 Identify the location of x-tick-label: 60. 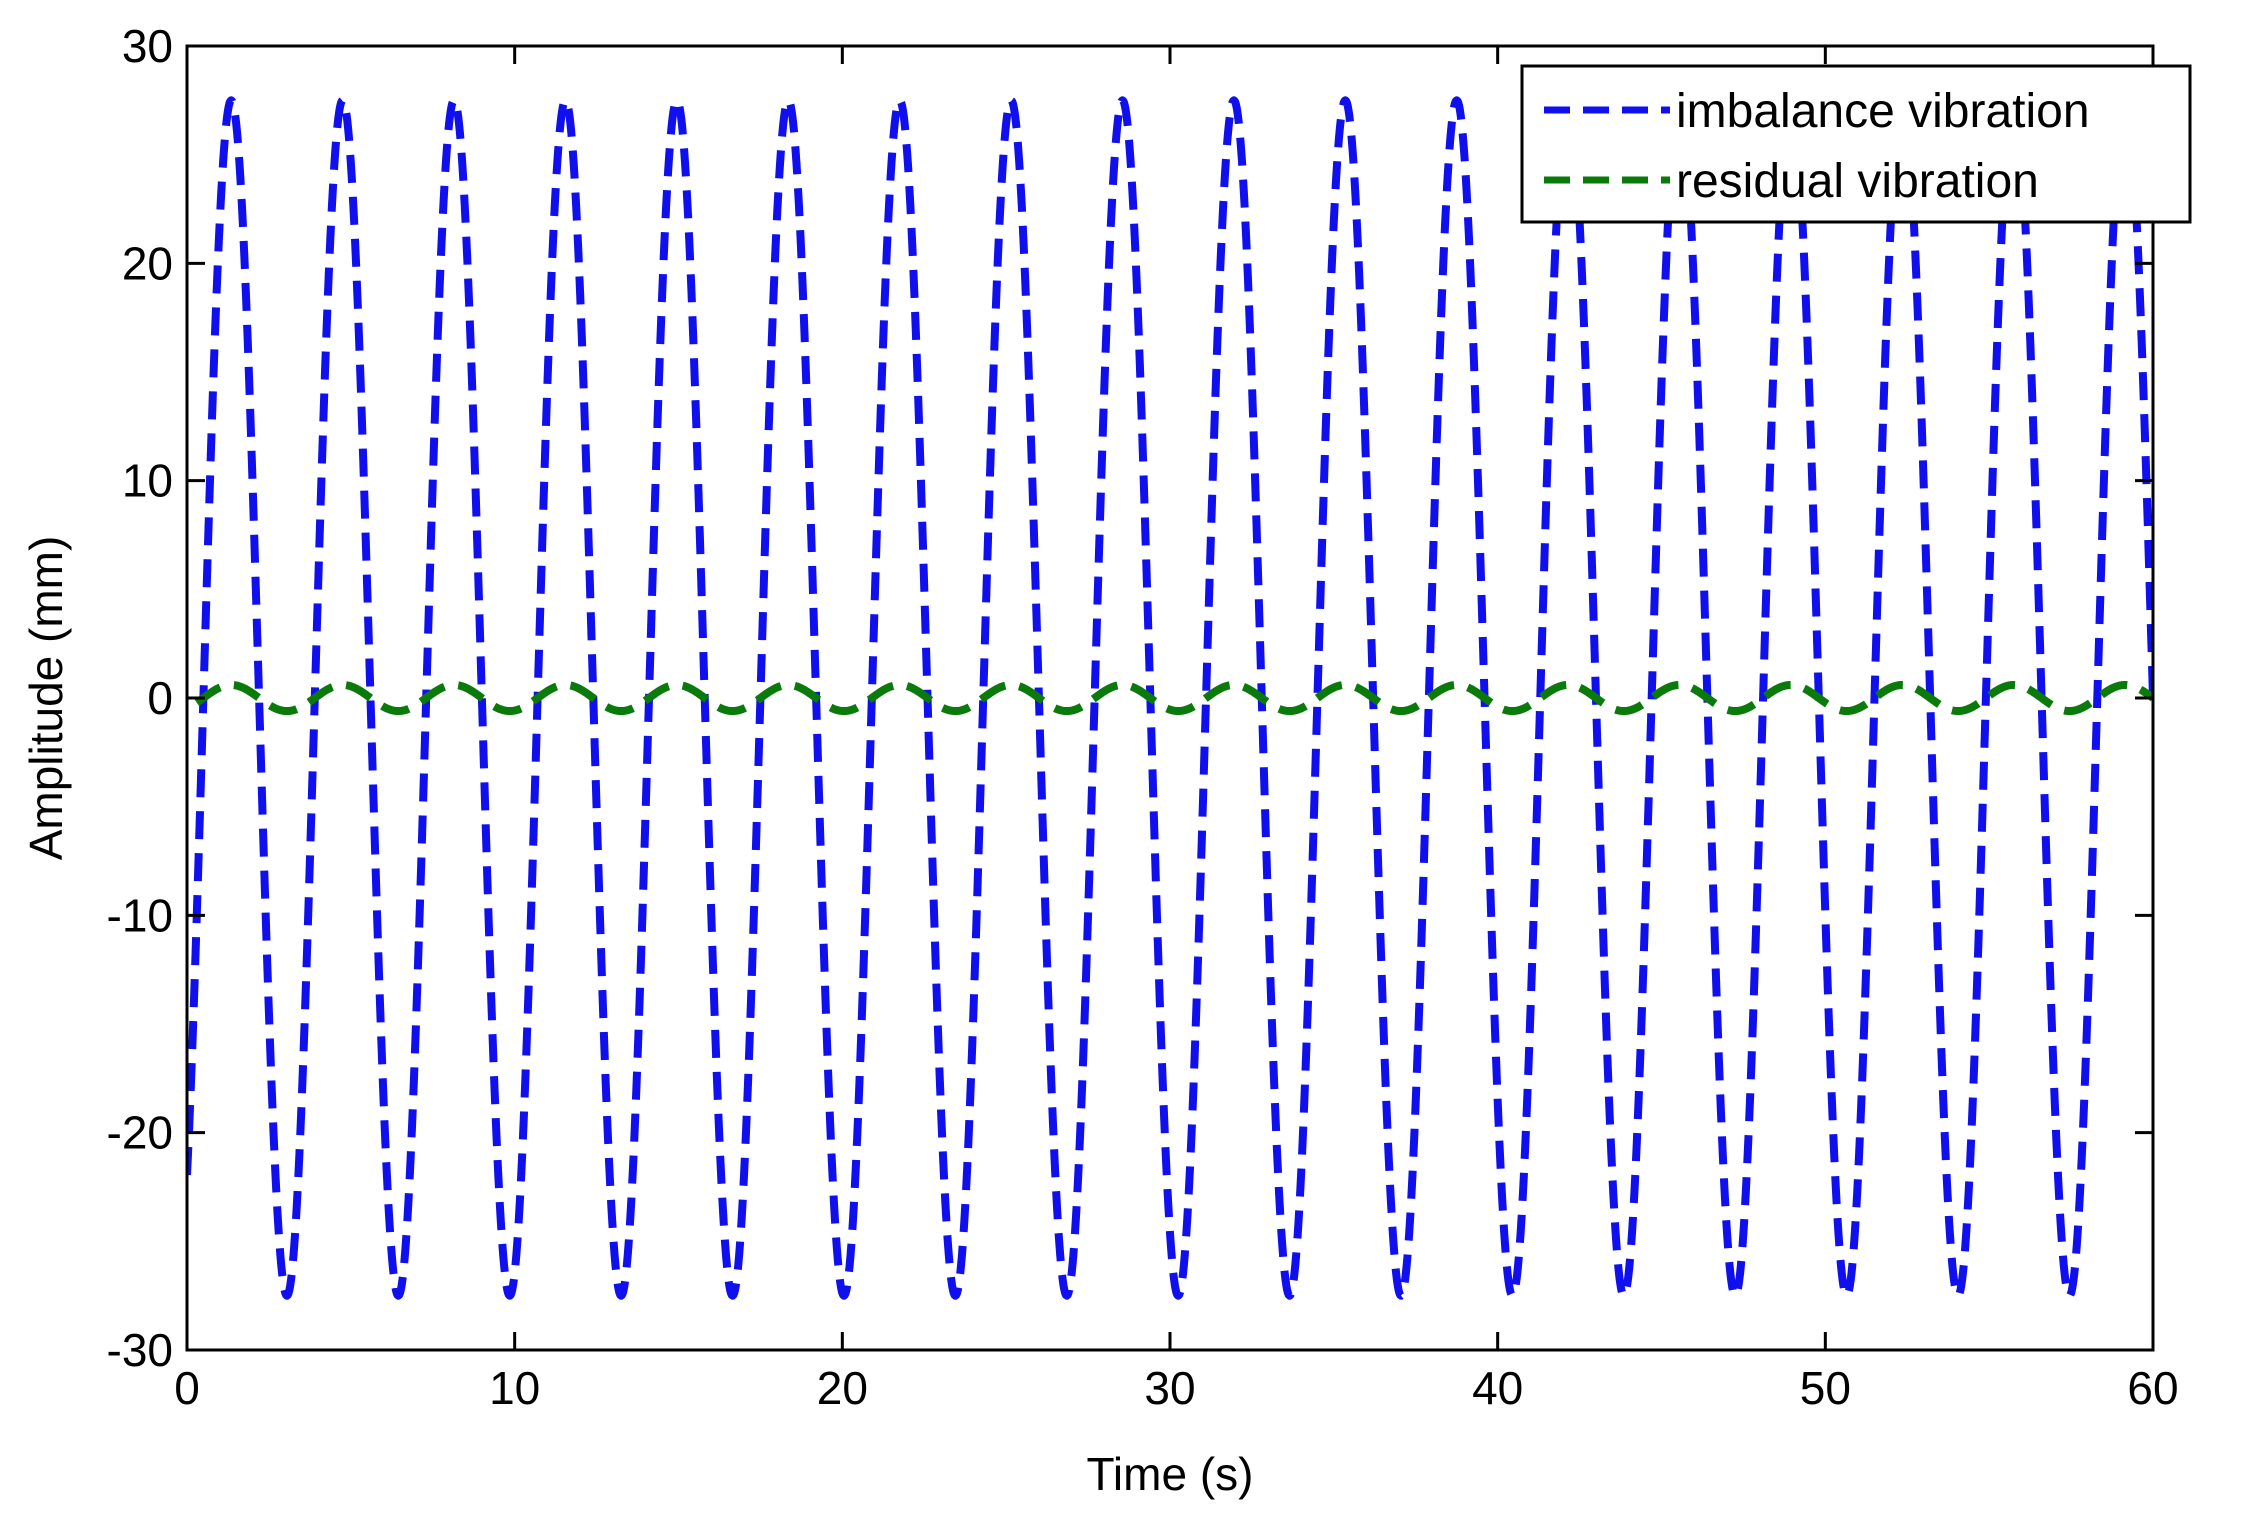
(2152, 1388).